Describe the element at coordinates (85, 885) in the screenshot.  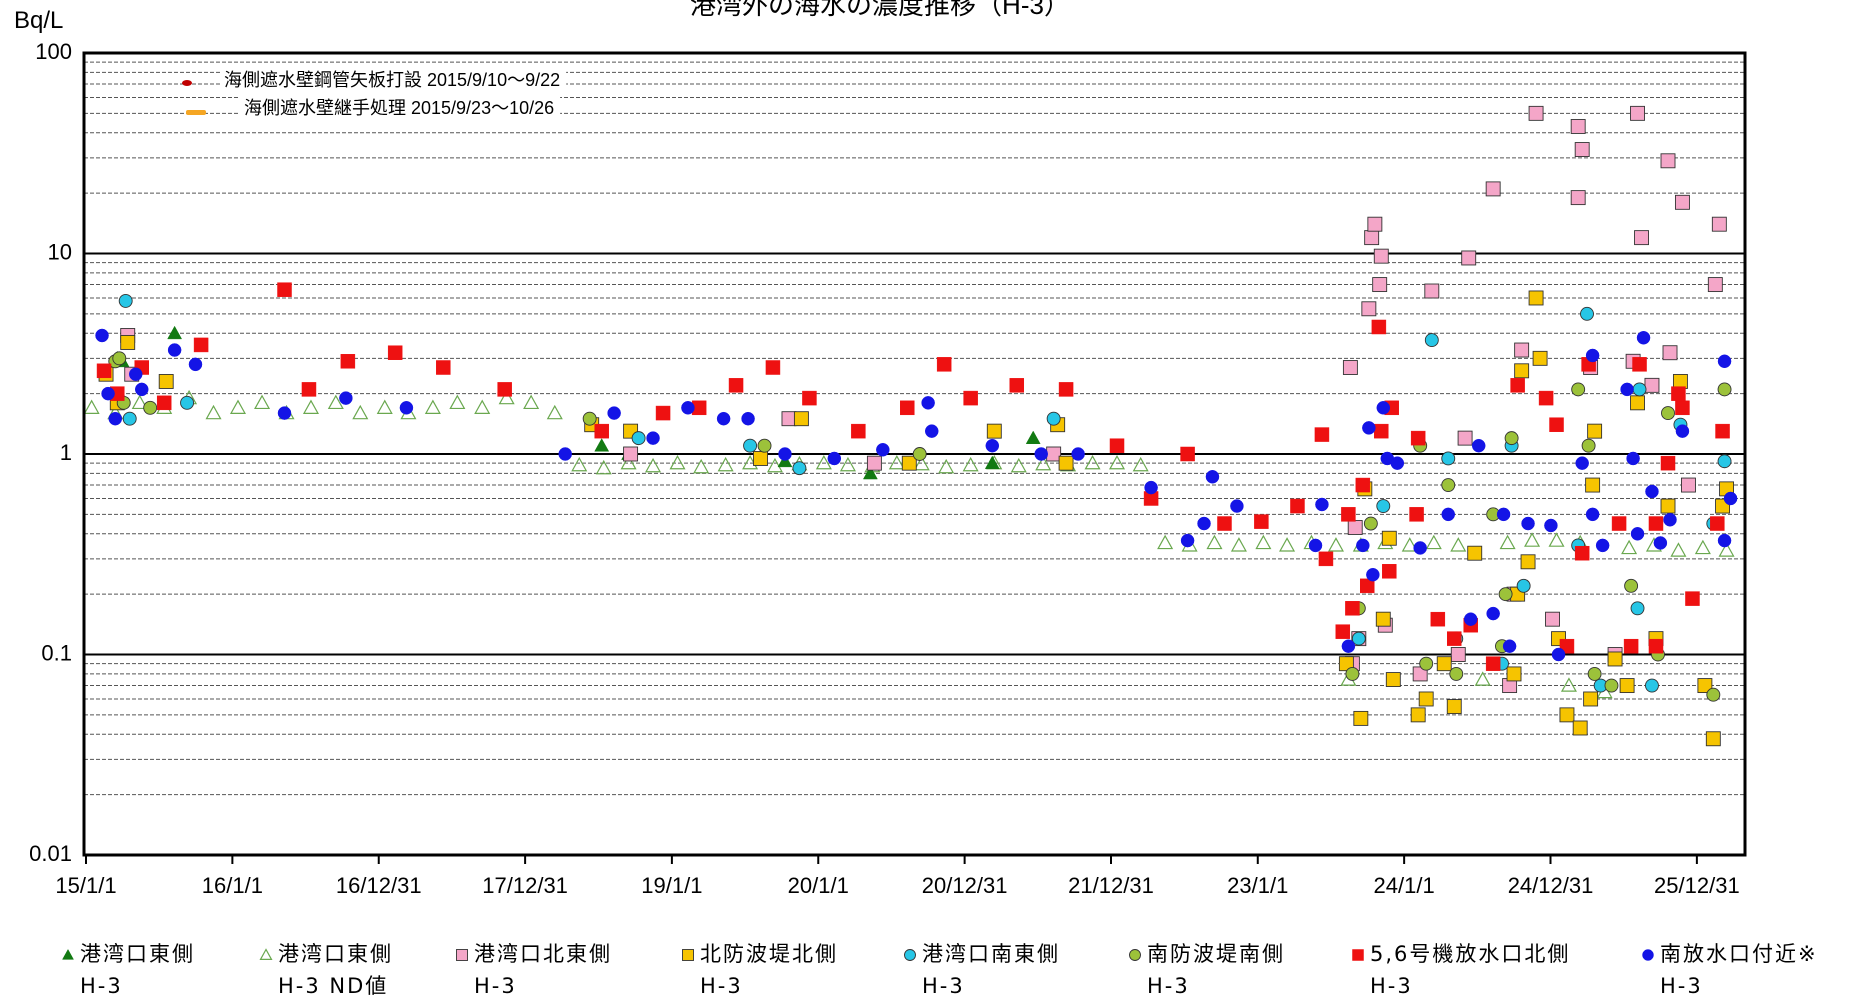
I see `x-tick-label: 15/1/1` at that location.